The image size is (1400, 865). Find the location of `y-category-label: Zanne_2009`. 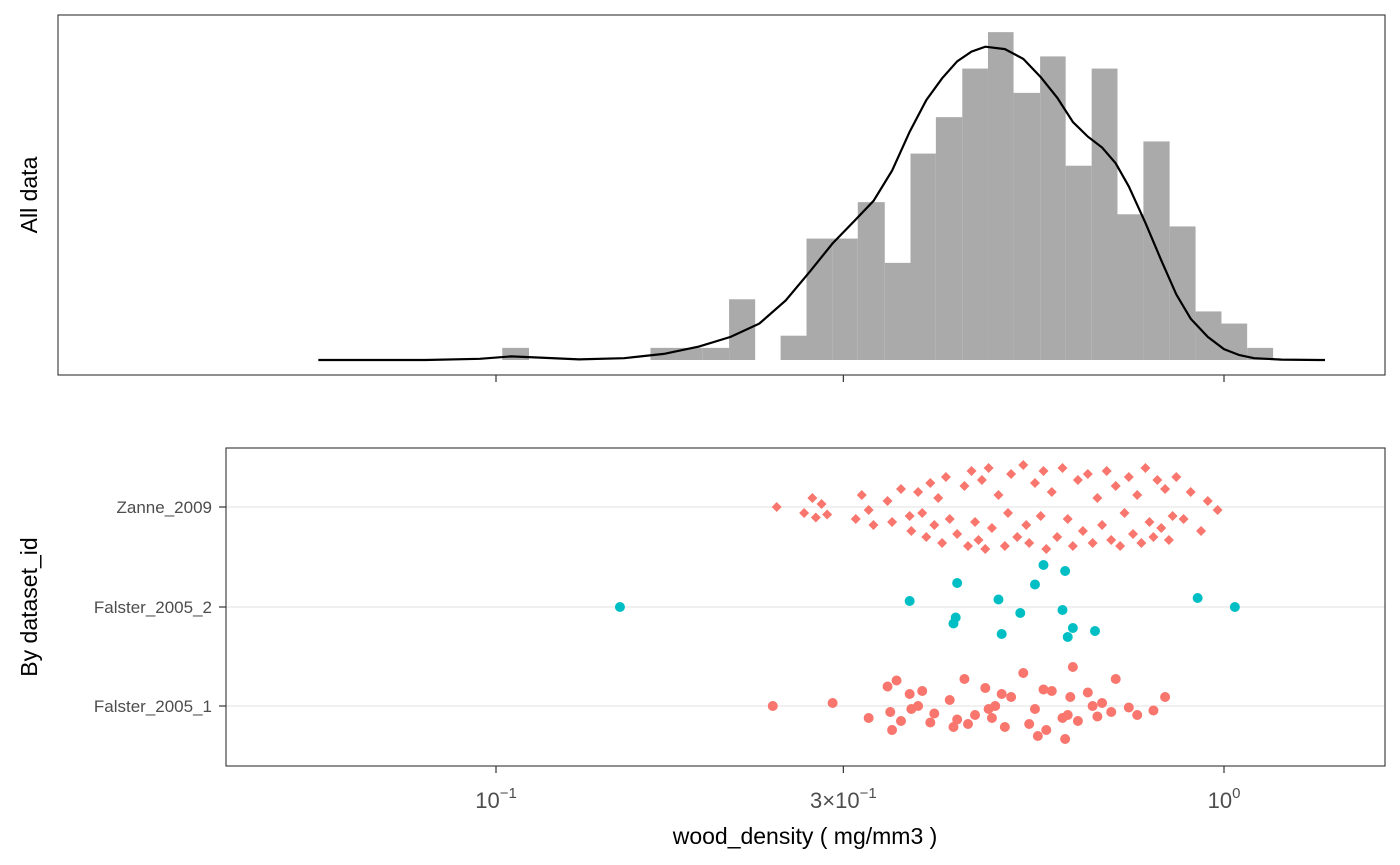

y-category-label: Zanne_2009 is located at coordinates (164, 507).